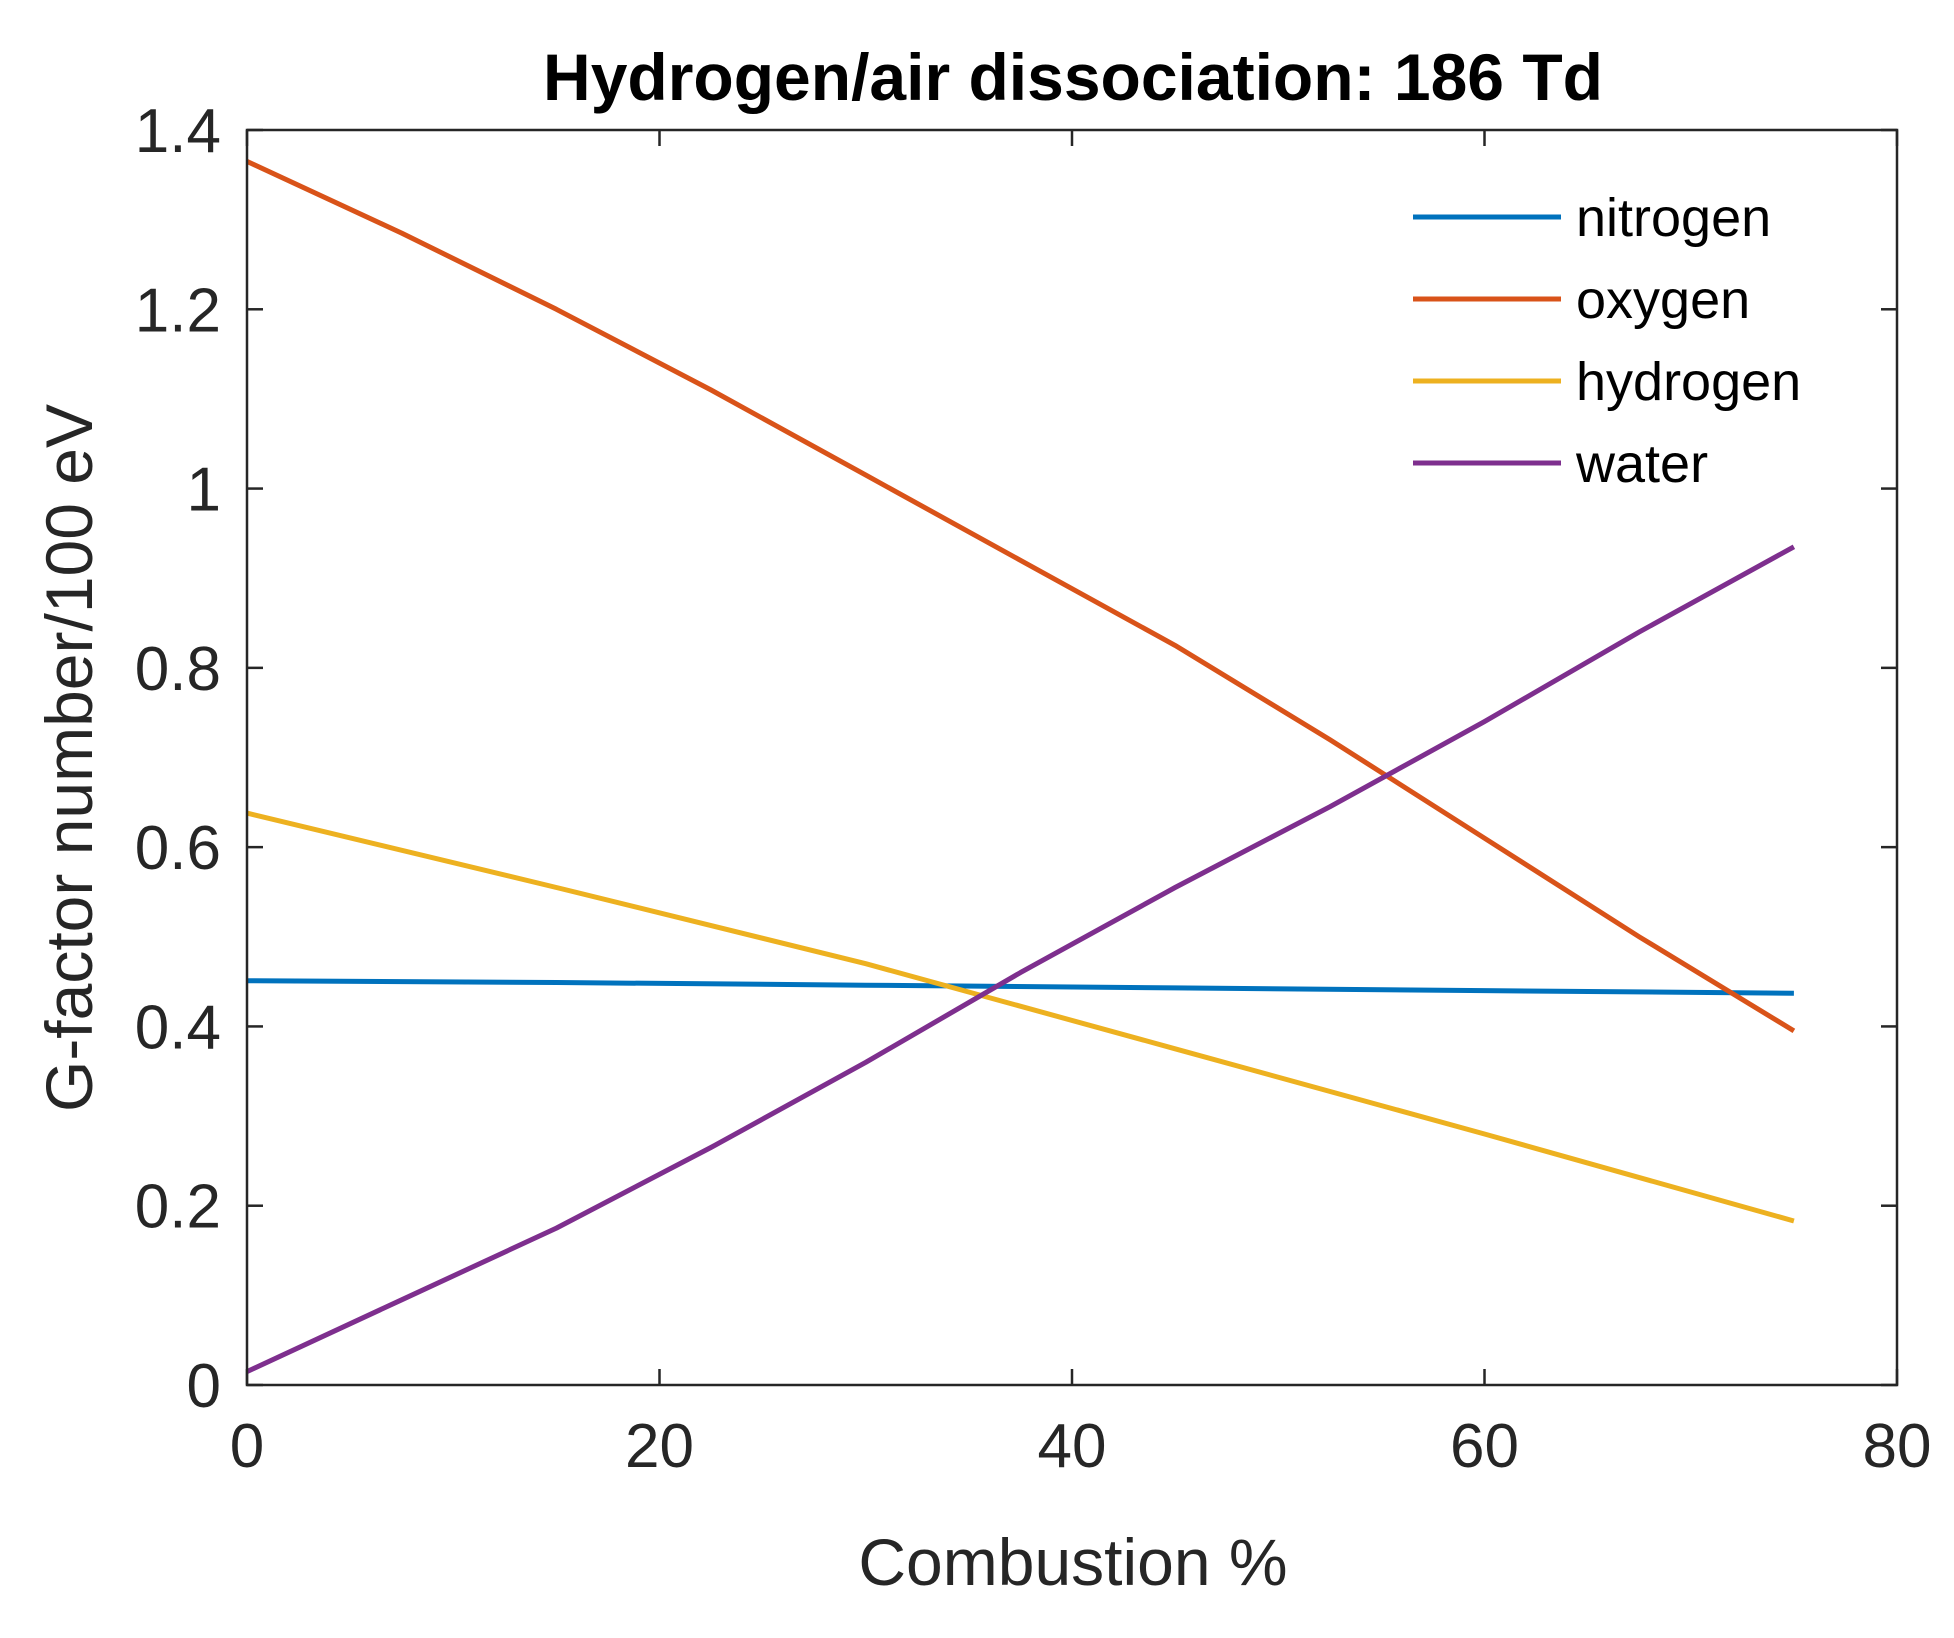 This screenshot has height=1638, width=1954. Describe the element at coordinates (178, 310) in the screenshot. I see `y-tick-label: 1.2` at that location.